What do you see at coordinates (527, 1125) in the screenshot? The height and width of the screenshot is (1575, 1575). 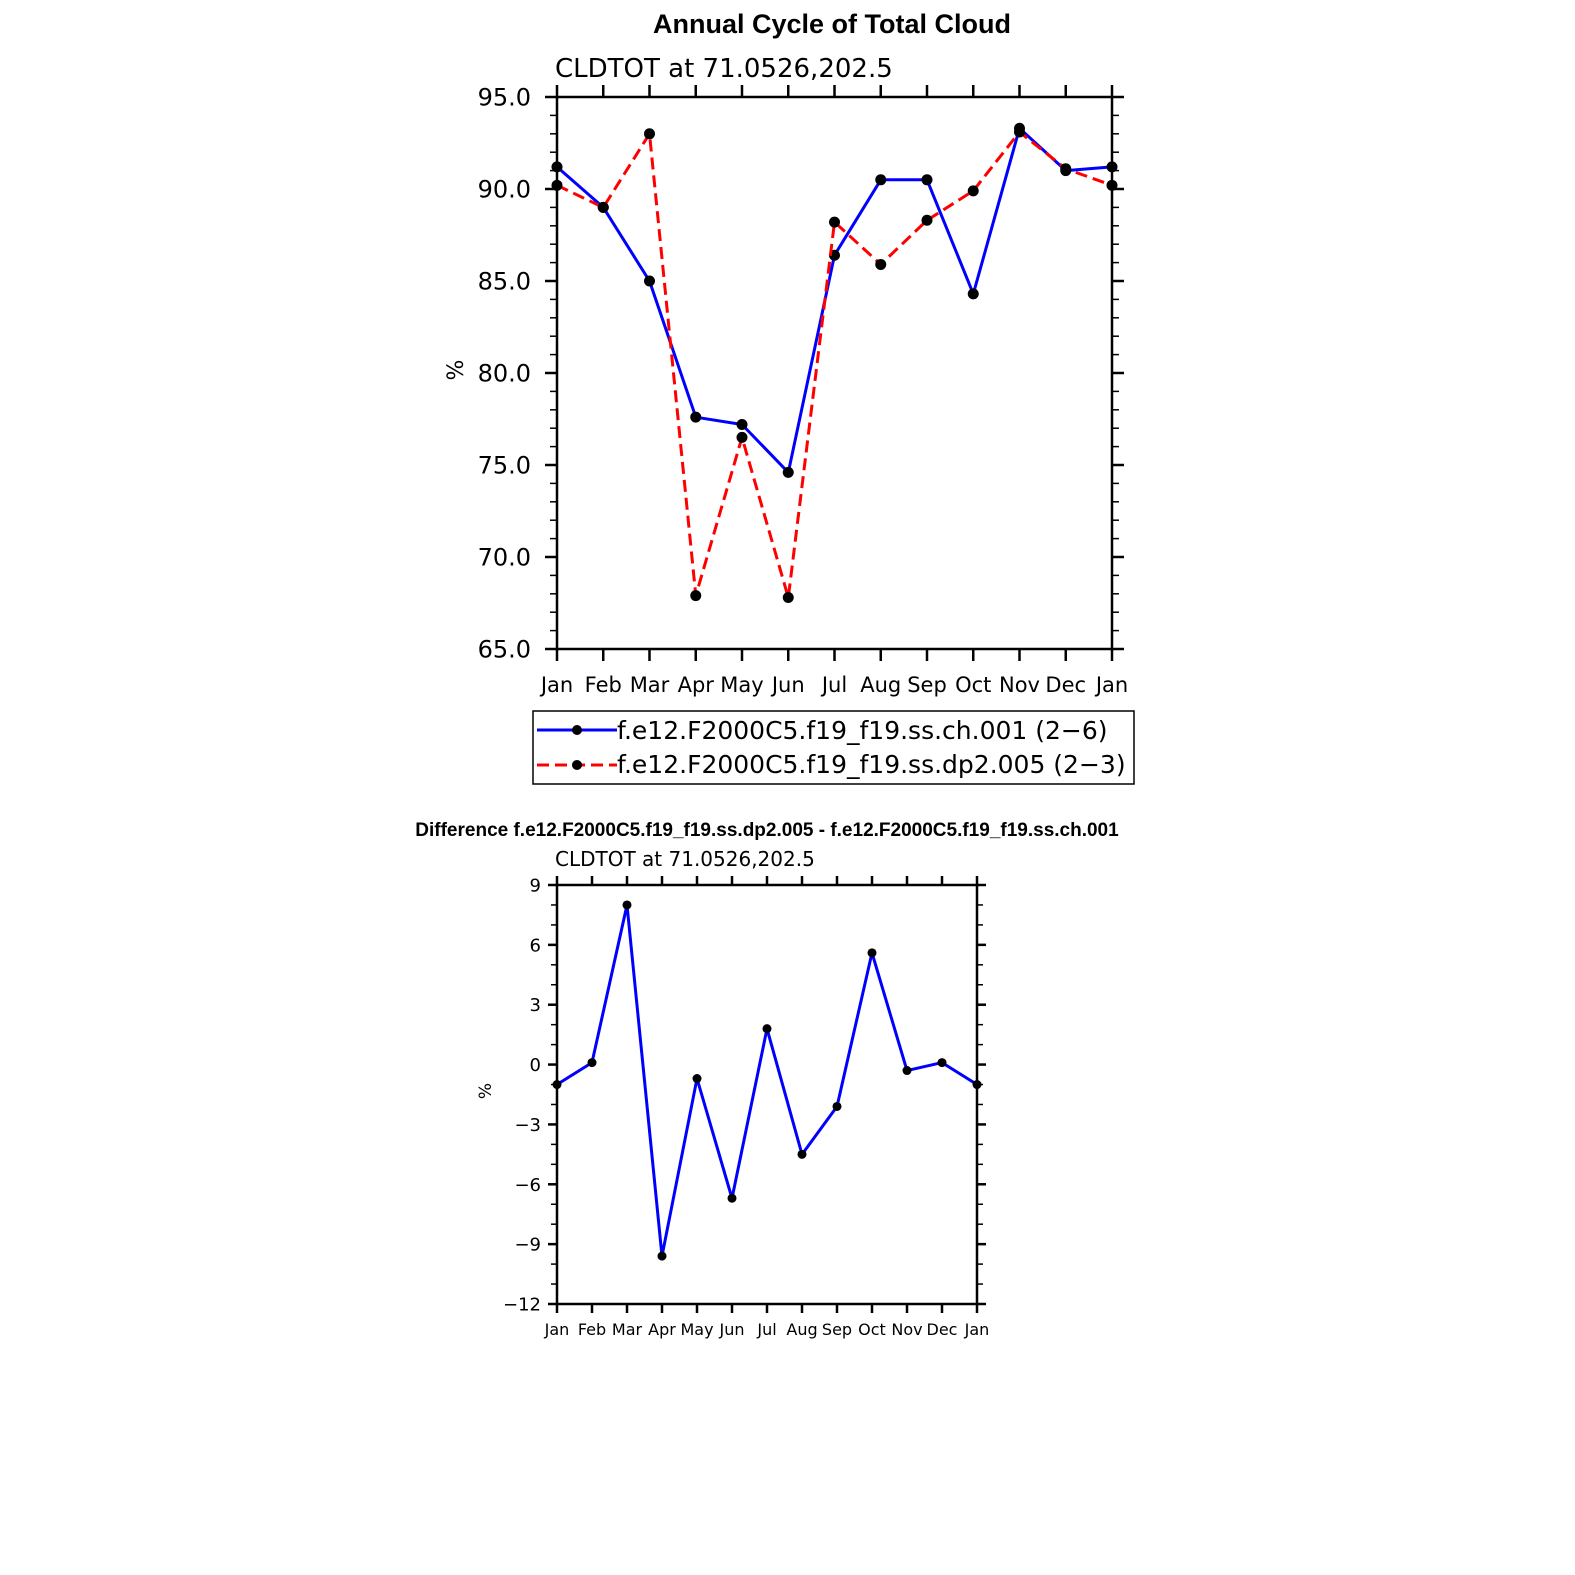 I see `y-tick-label: −3` at bounding box center [527, 1125].